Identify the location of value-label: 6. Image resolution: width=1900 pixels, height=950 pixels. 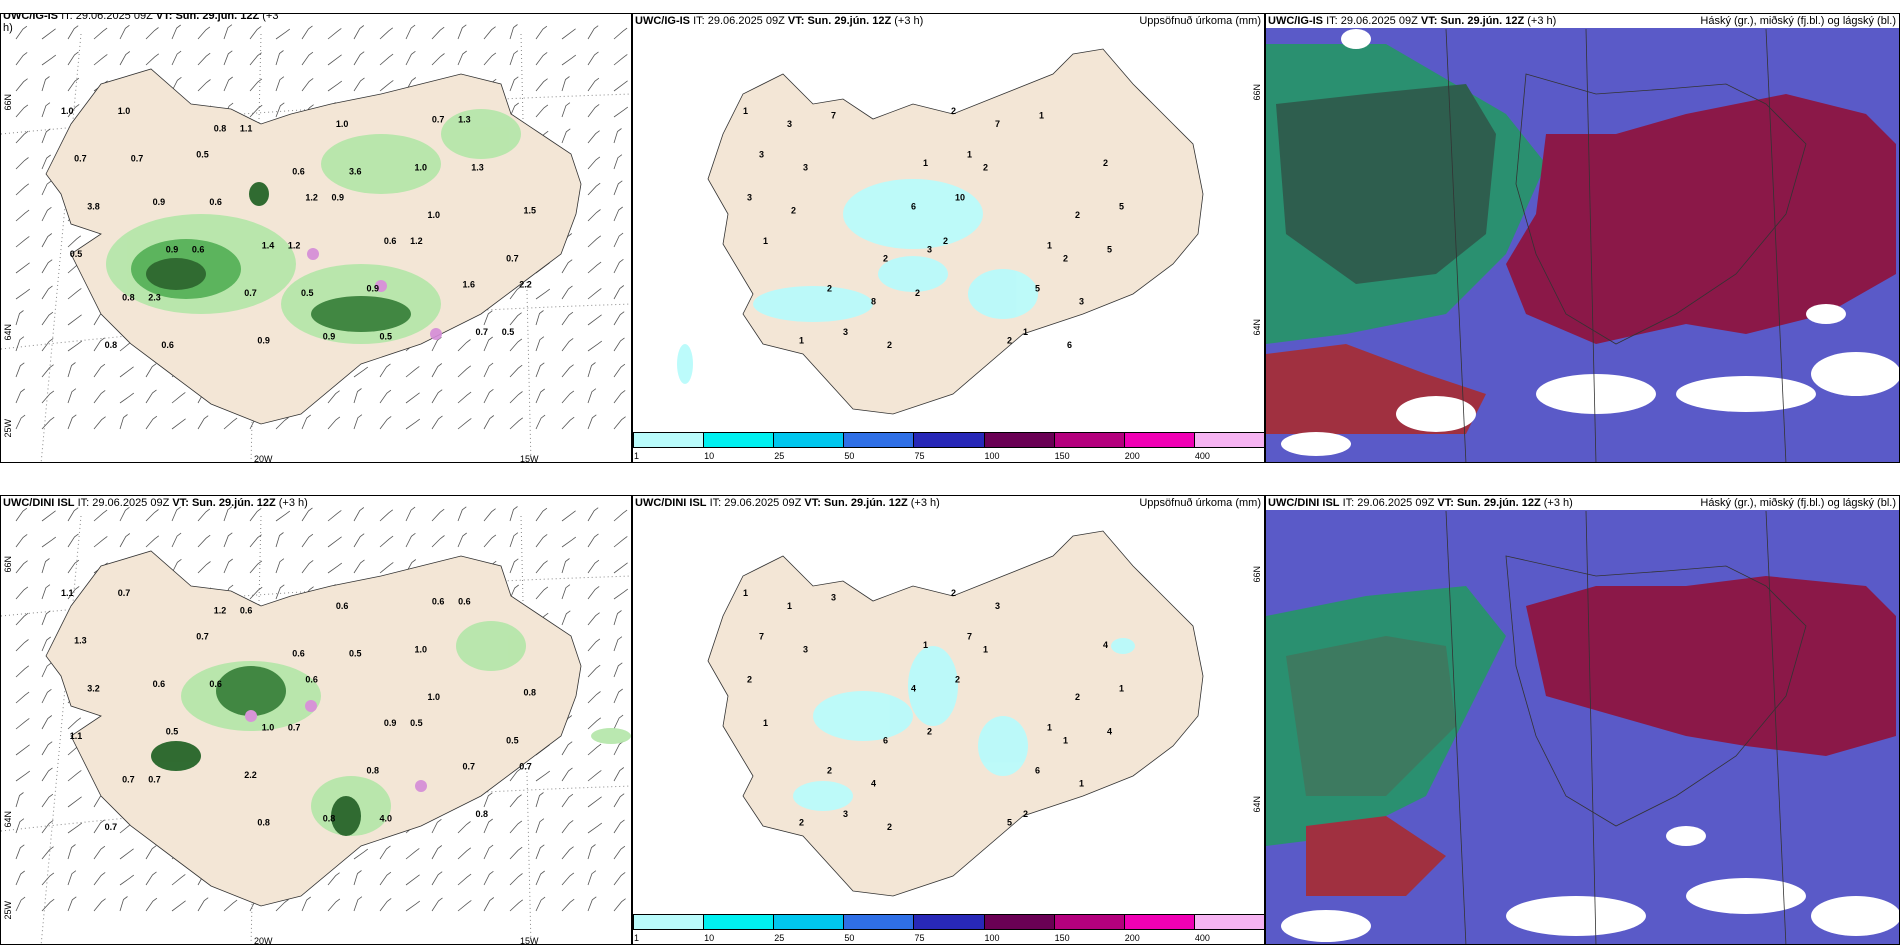
(1069, 345).